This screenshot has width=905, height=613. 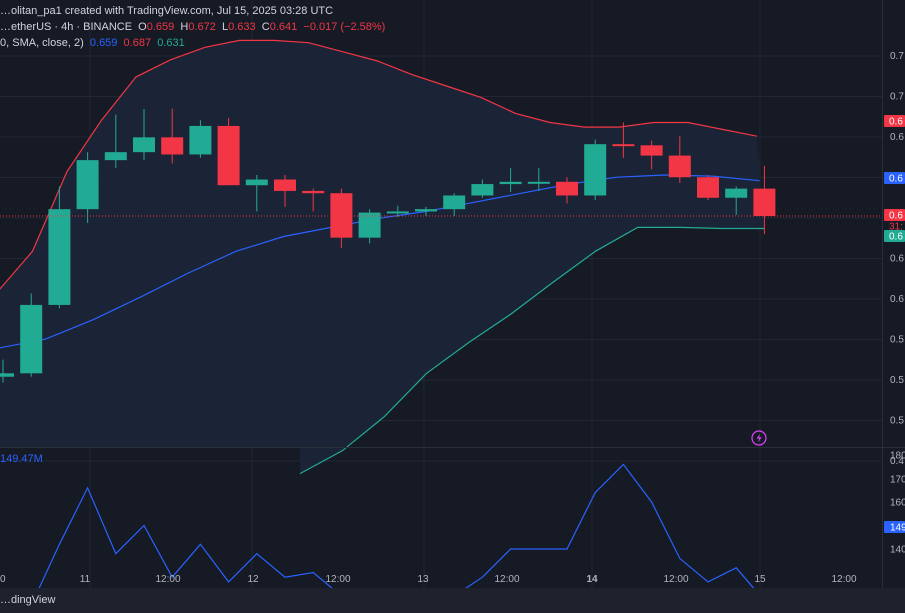 What do you see at coordinates (171, 43) in the screenshot?
I see `bollinger-lower-value: 0.631` at bounding box center [171, 43].